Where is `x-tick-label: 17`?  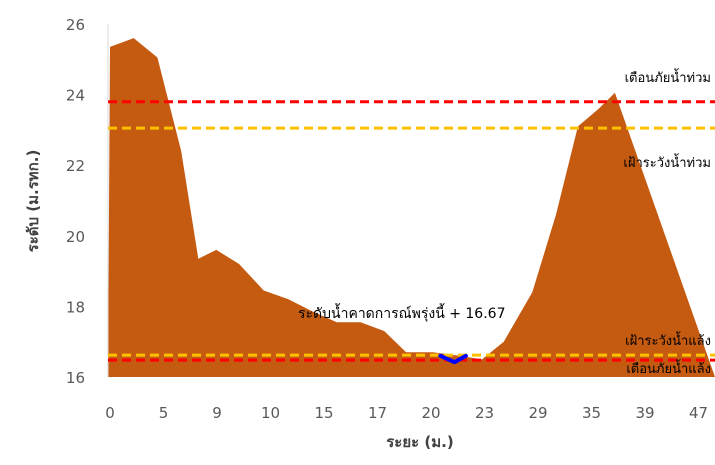 x-tick-label: 17 is located at coordinates (377, 413).